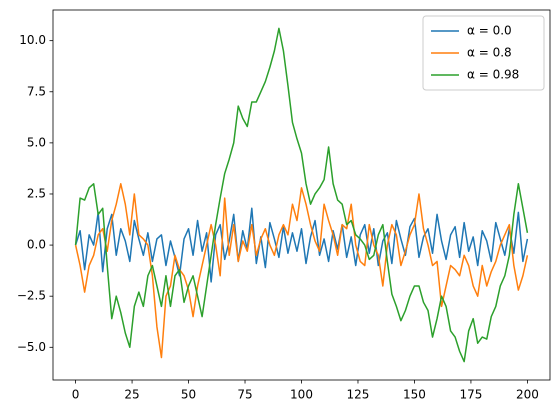 The image size is (559, 413). What do you see at coordinates (493, 75) in the screenshot?
I see `legend-label: α = 0.98` at bounding box center [493, 75].